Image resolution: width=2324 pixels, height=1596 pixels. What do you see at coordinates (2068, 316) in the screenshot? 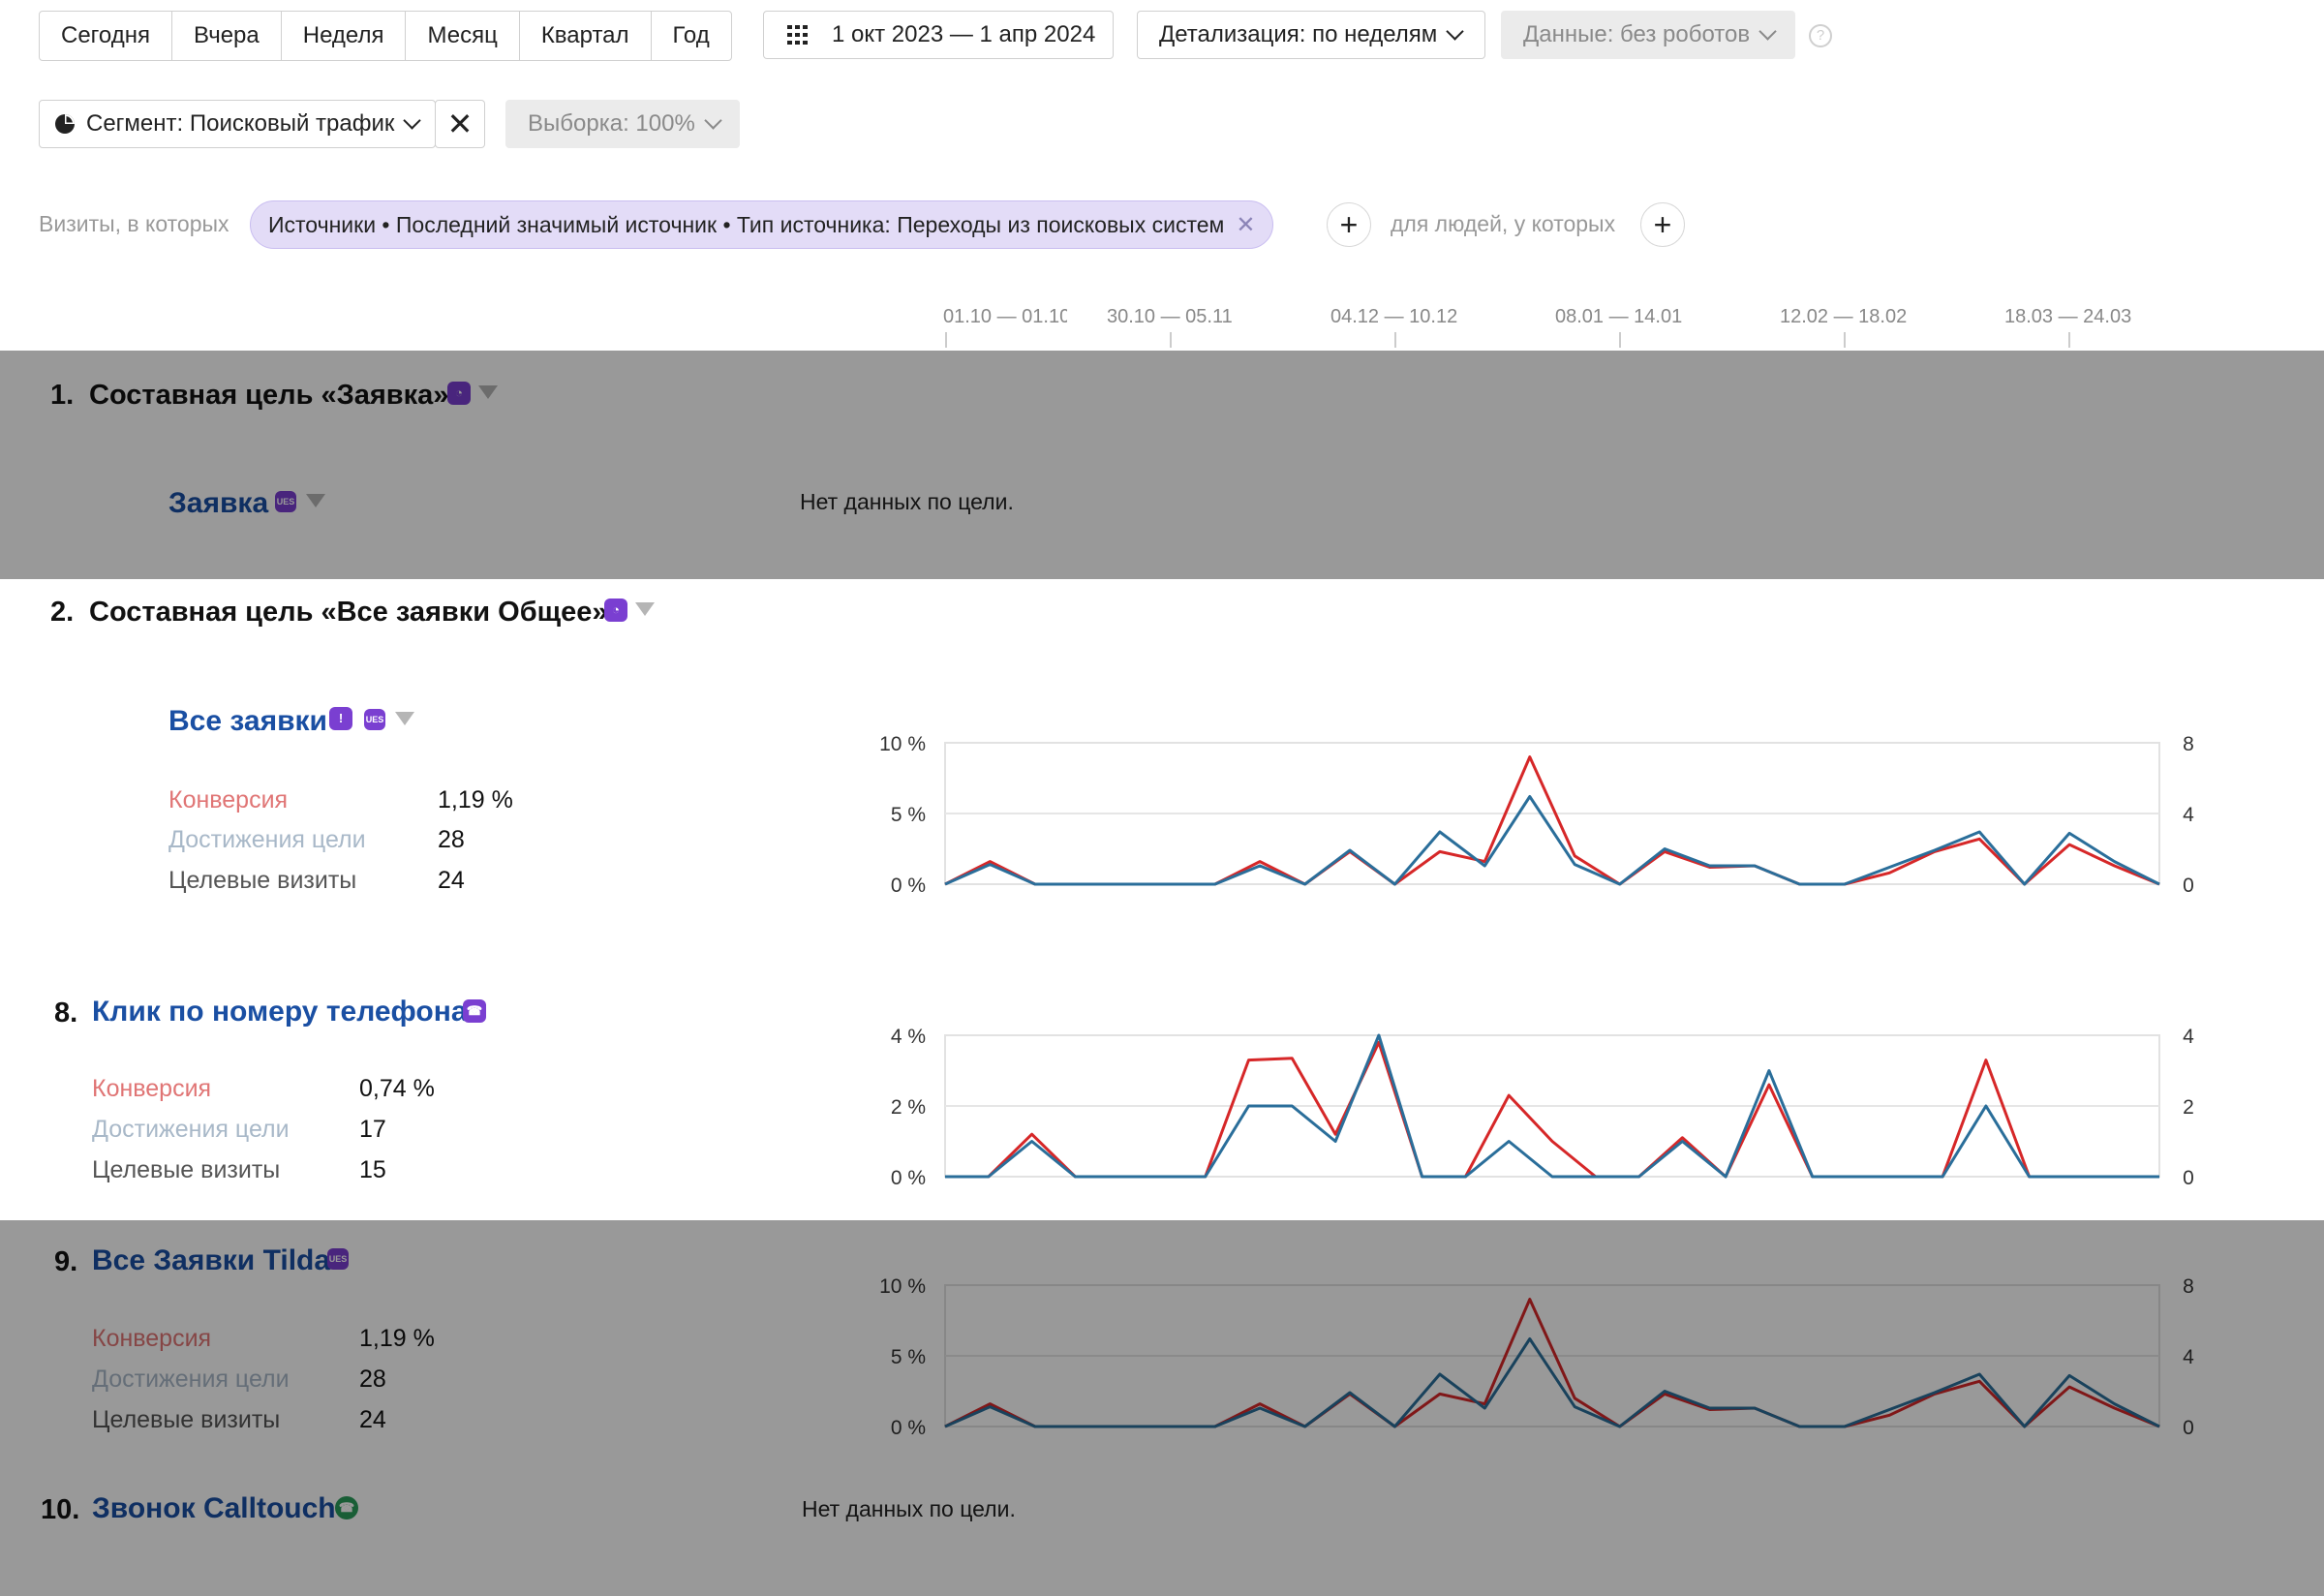
I see `timeline-tick-label: 18.03 — 24.03` at bounding box center [2068, 316].